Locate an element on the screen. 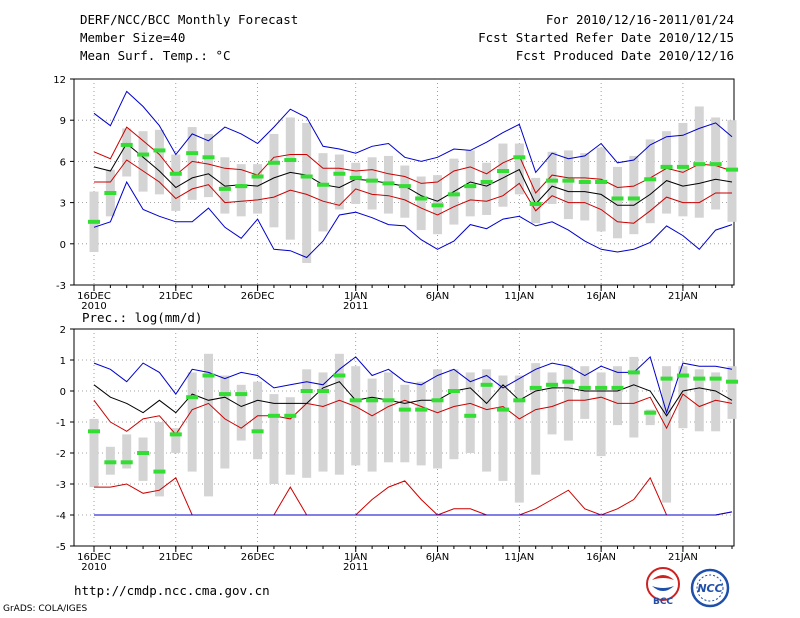  bcc-logo: BCC is located at coordinates (663, 588).